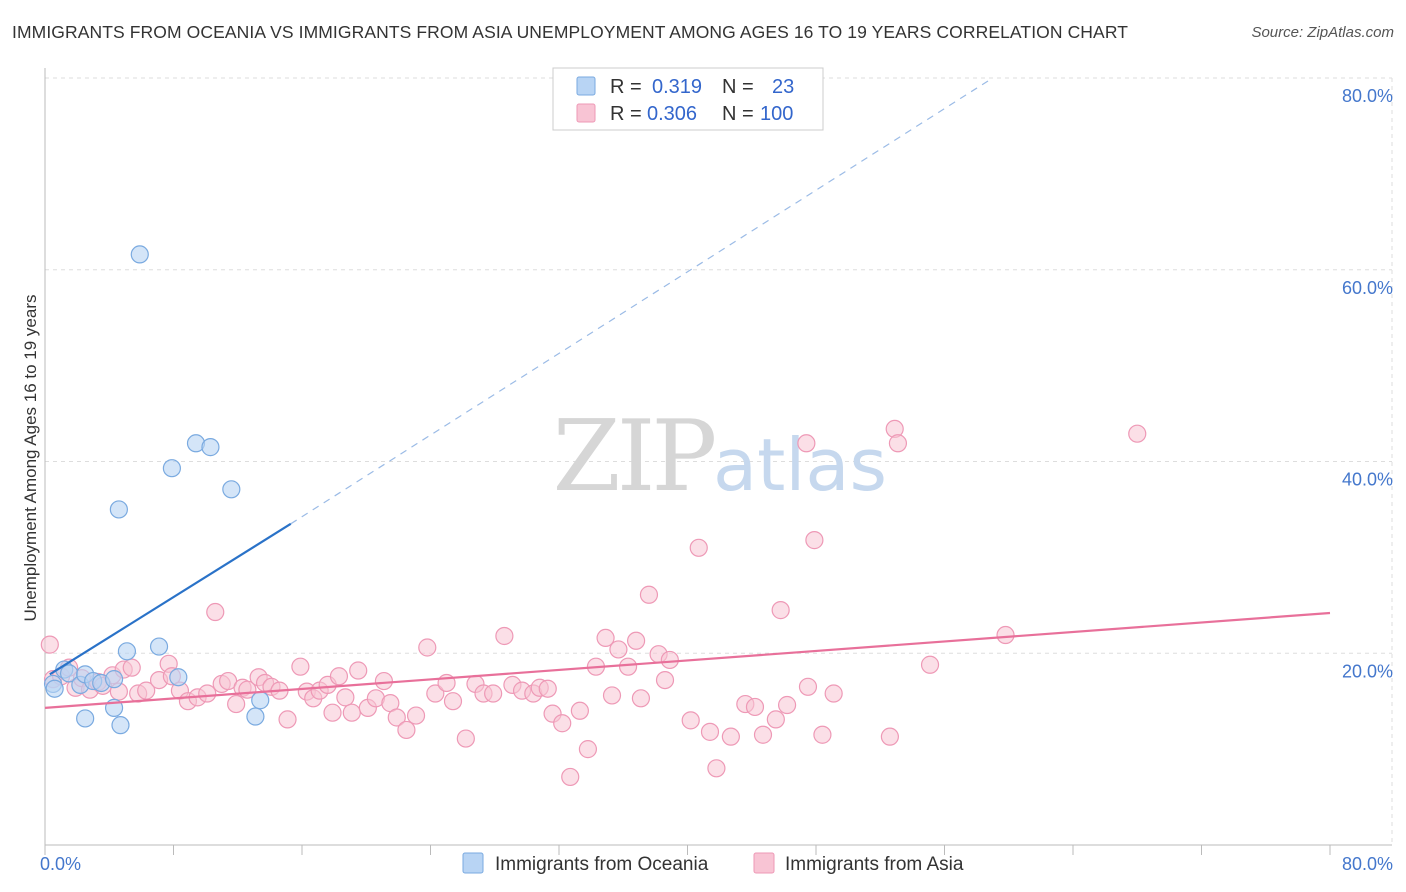  Describe the element at coordinates (1367, 671) in the screenshot. I see `y-tick-label: 20.0%` at that location.